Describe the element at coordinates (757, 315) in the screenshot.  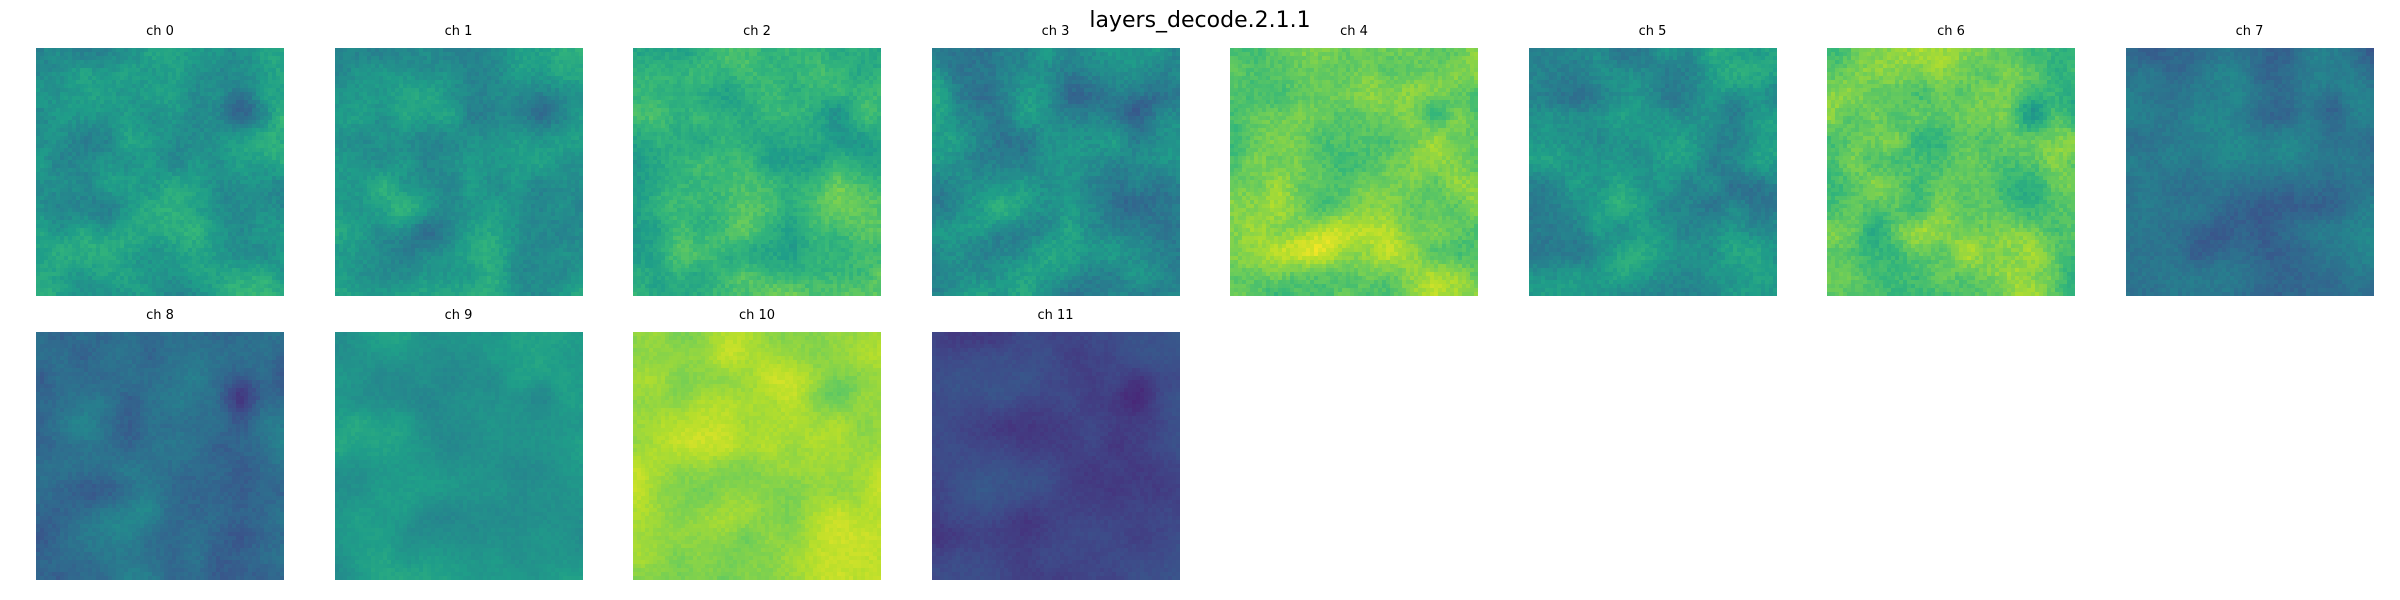
I see `panel-title: ch 10` at that location.